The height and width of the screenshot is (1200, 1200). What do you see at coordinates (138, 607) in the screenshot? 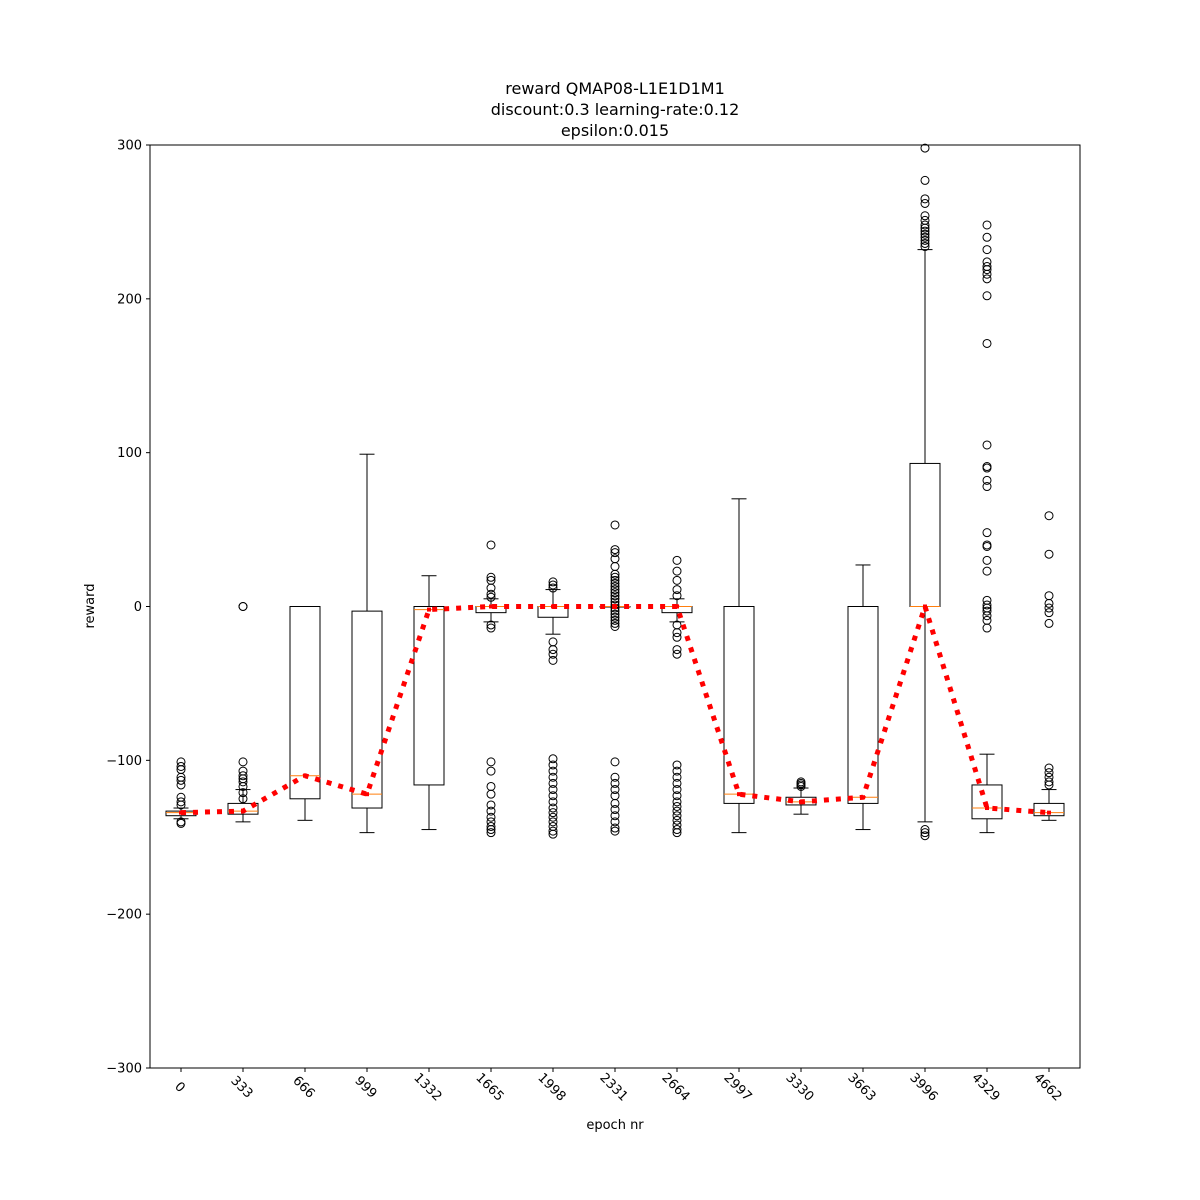
I see `y-tick-label: 0` at bounding box center [138, 607].